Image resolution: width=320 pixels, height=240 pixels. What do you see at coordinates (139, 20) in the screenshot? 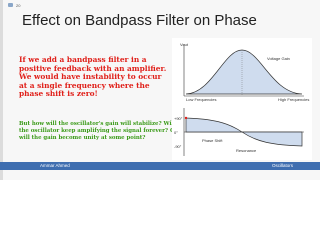
I see `slide-title: Effect on Bandpass Filter on Phase` at bounding box center [139, 20].